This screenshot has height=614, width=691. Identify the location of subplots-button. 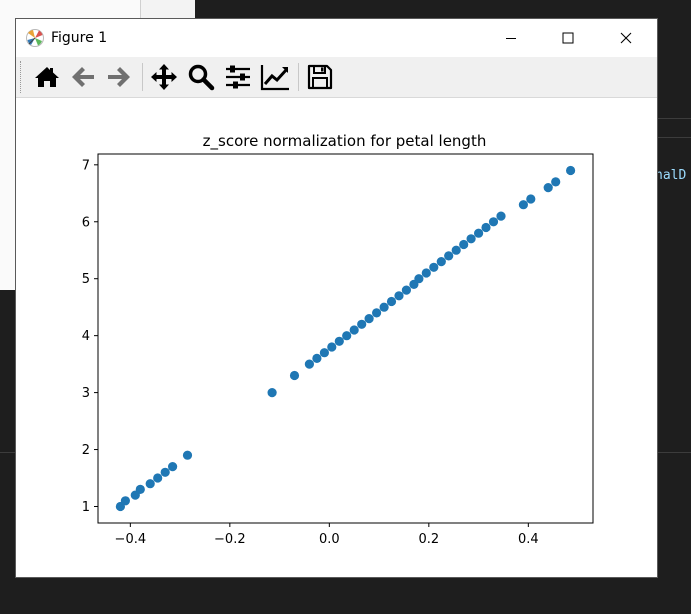
(238, 77).